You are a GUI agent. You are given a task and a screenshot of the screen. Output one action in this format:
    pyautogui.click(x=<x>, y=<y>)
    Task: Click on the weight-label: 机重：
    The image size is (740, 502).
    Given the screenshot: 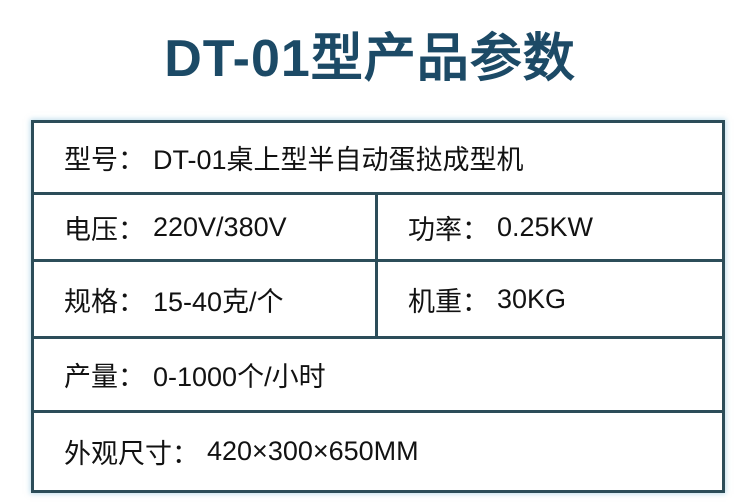 What is the action you would take?
    pyautogui.click(x=448, y=301)
    